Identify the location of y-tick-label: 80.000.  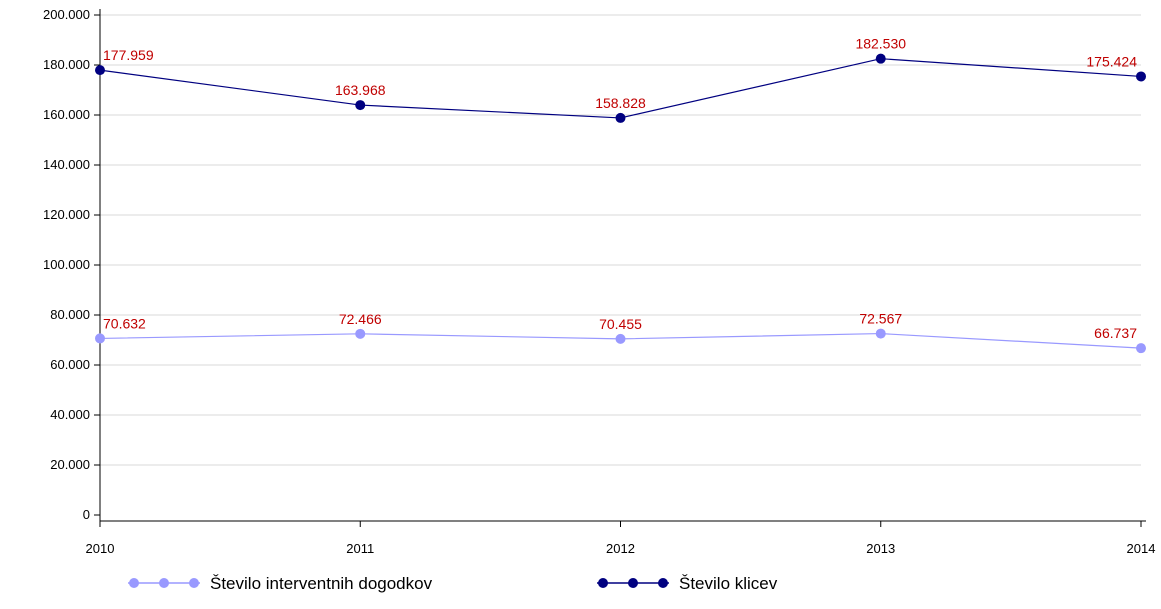
(70, 314).